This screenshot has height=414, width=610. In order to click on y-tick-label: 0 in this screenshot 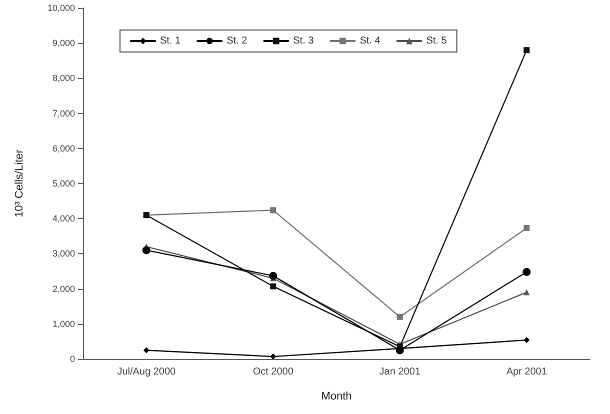, I will do `click(72, 359)`.